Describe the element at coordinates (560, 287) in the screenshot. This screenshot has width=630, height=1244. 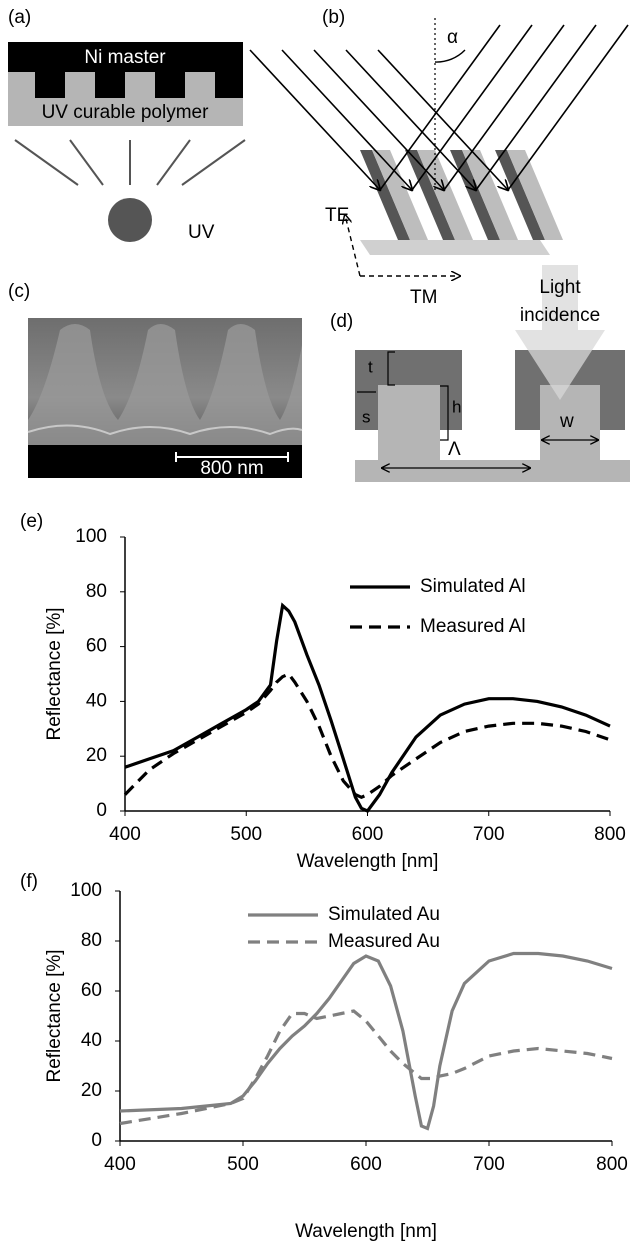
I see `light-label: Light` at that location.